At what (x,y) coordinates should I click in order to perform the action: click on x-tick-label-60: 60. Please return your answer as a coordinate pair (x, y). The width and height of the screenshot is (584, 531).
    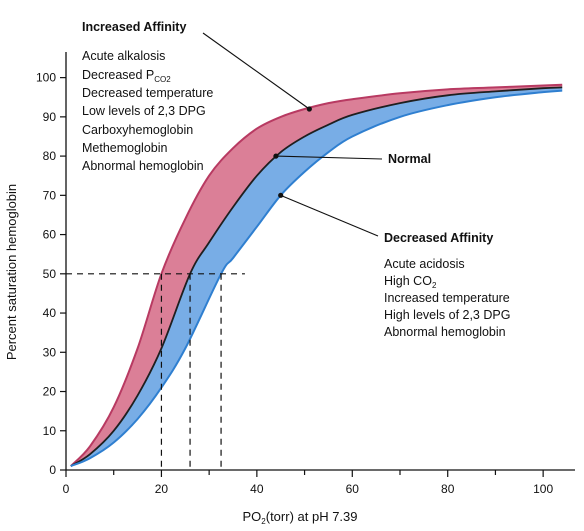
    Looking at the image, I should click on (353, 489).